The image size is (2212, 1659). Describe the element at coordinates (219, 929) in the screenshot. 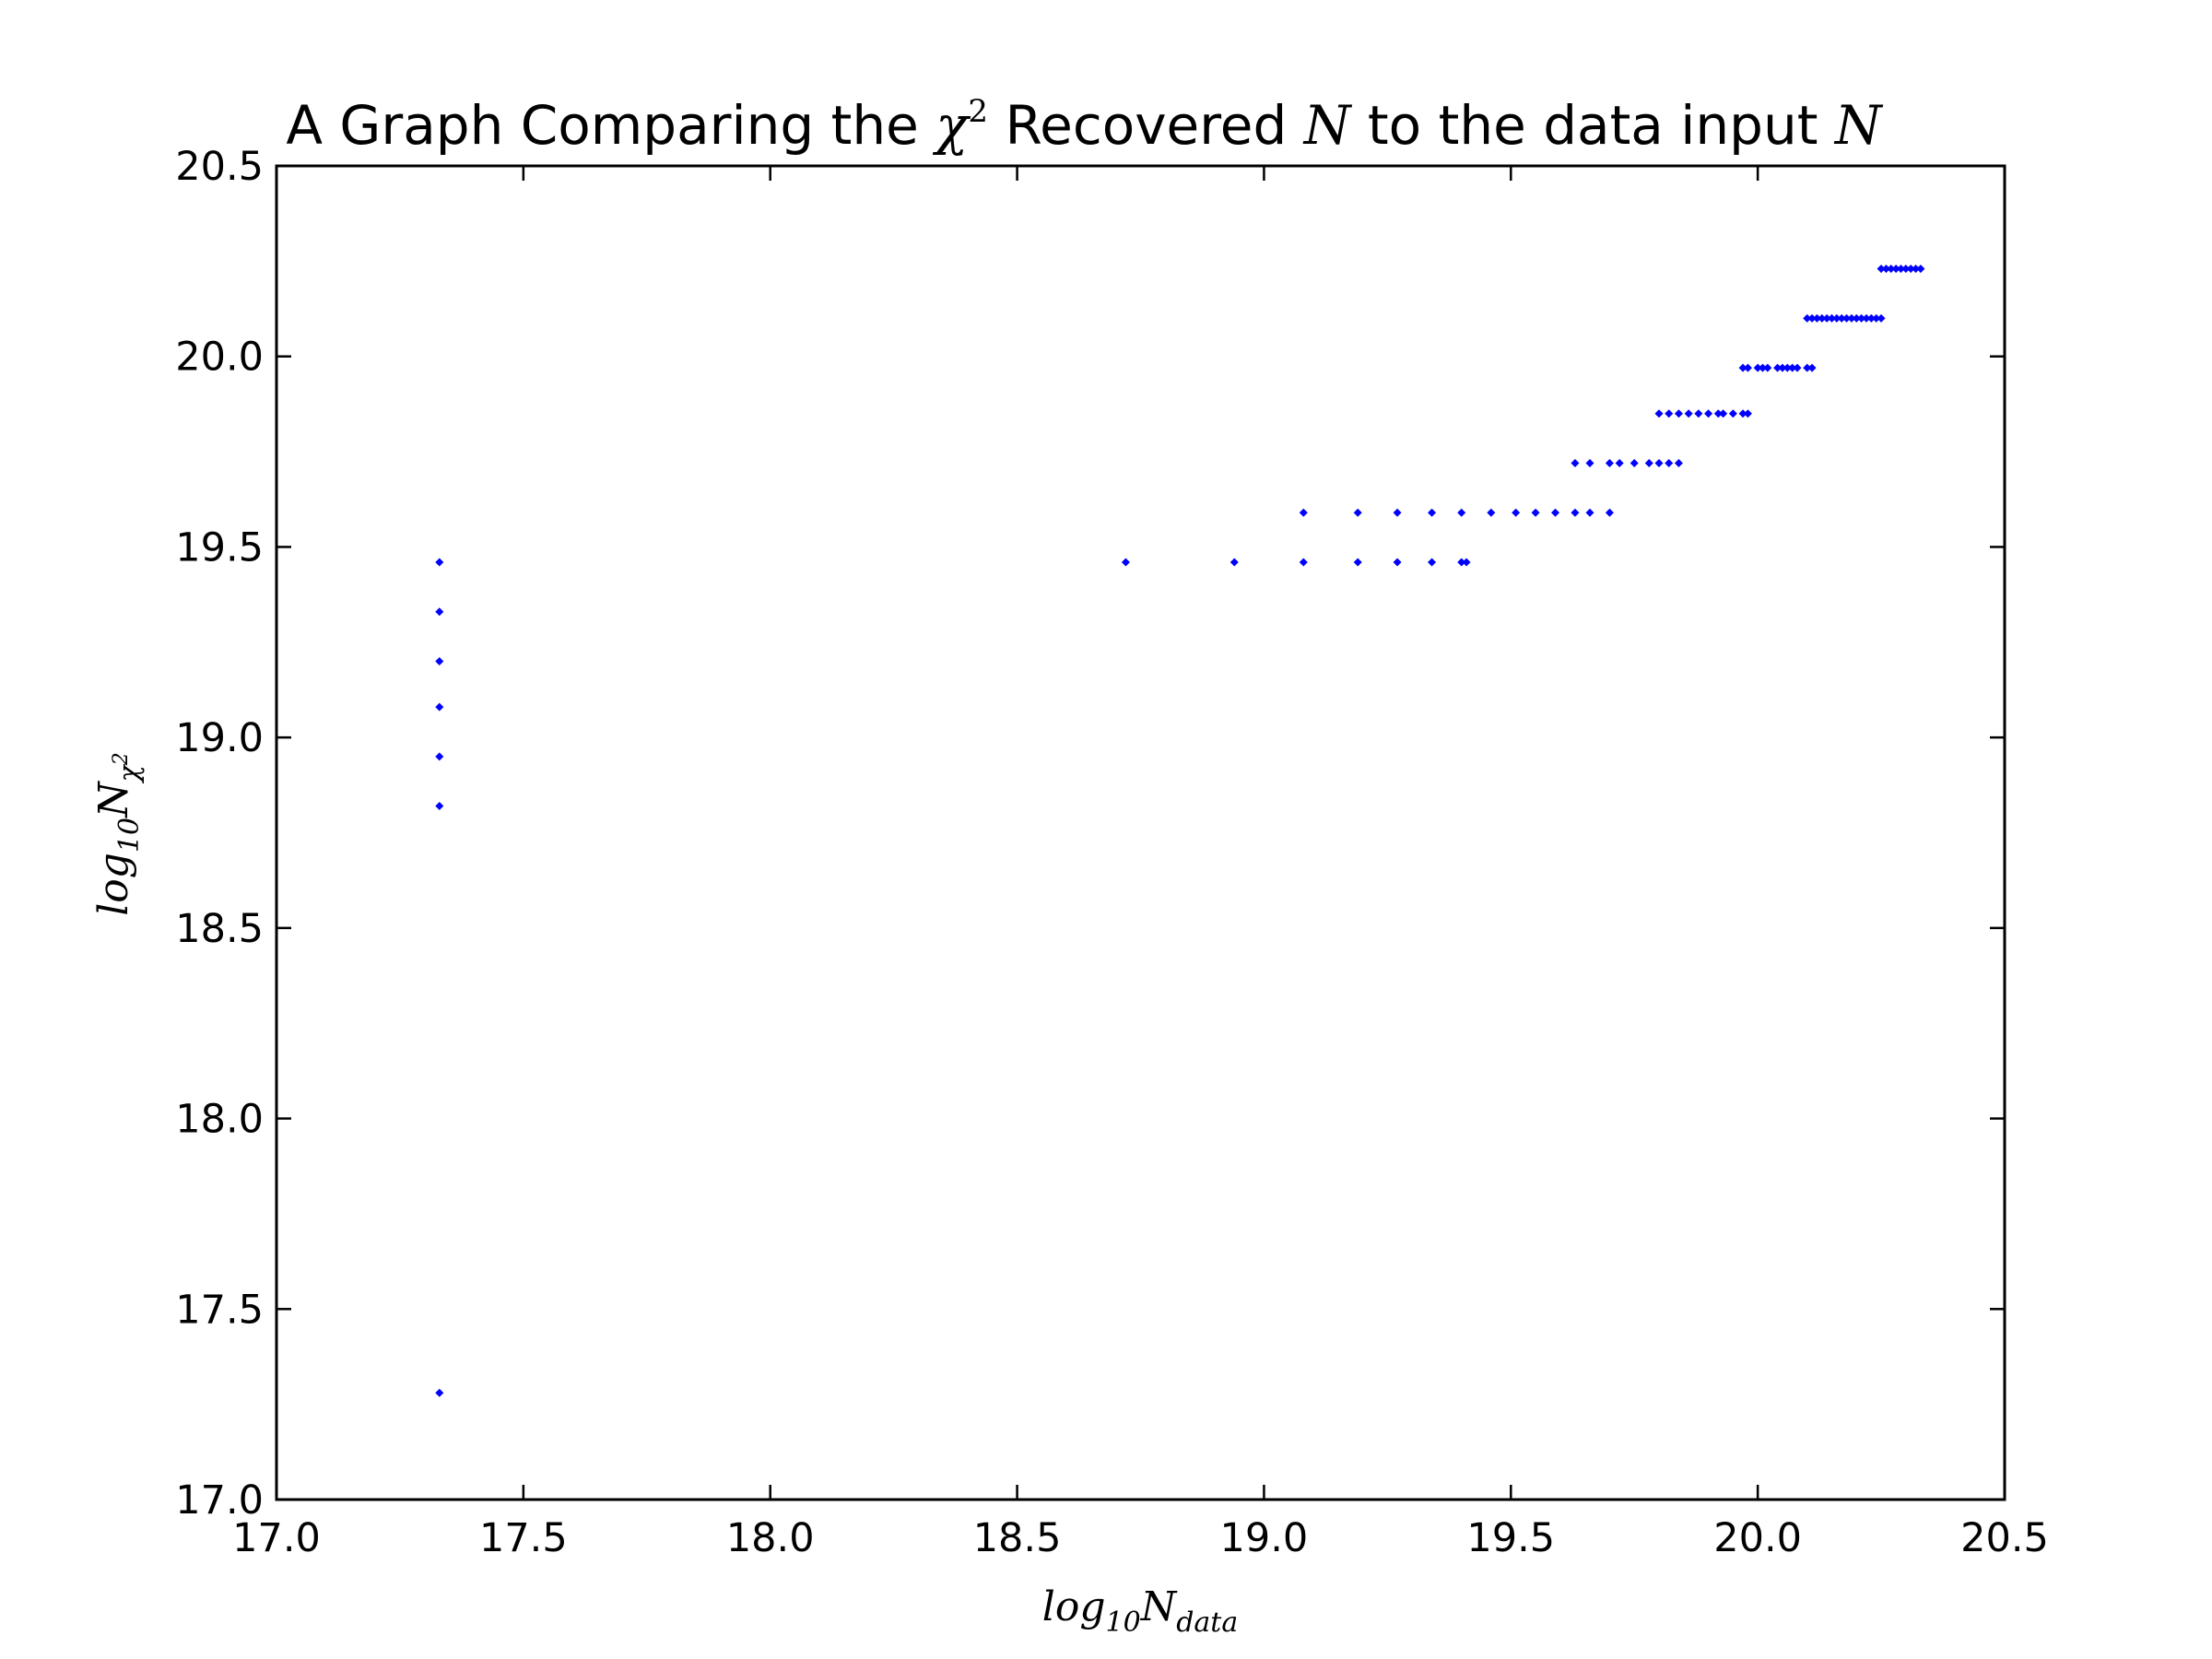

I see `y-tick-label: 18.5` at that location.